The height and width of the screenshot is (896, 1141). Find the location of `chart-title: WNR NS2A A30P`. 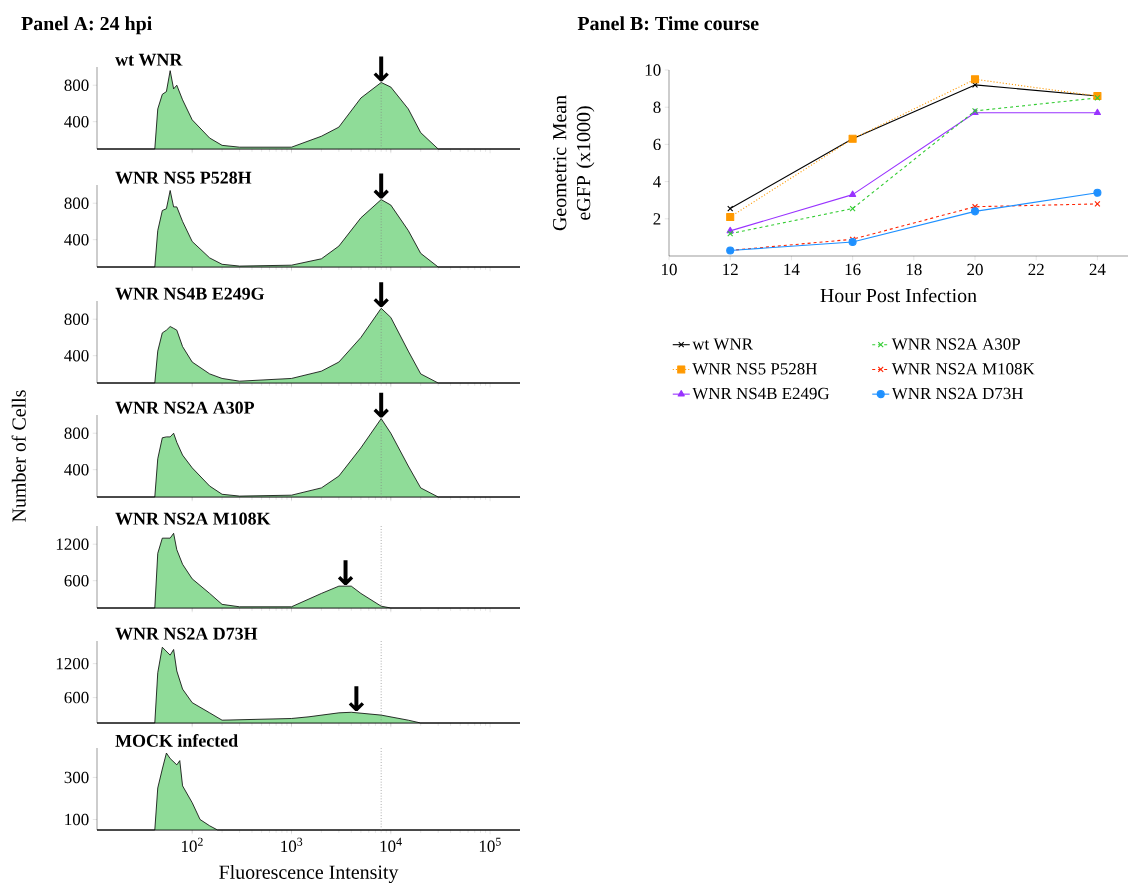

chart-title: WNR NS2A A30P is located at coordinates (185, 407).